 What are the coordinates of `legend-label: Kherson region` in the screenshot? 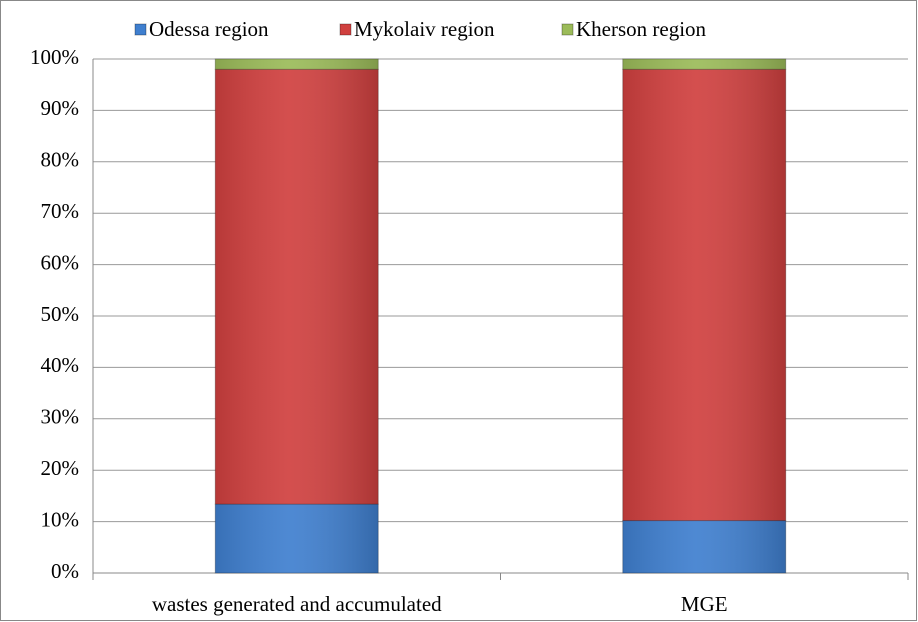 It's located at (641, 29).